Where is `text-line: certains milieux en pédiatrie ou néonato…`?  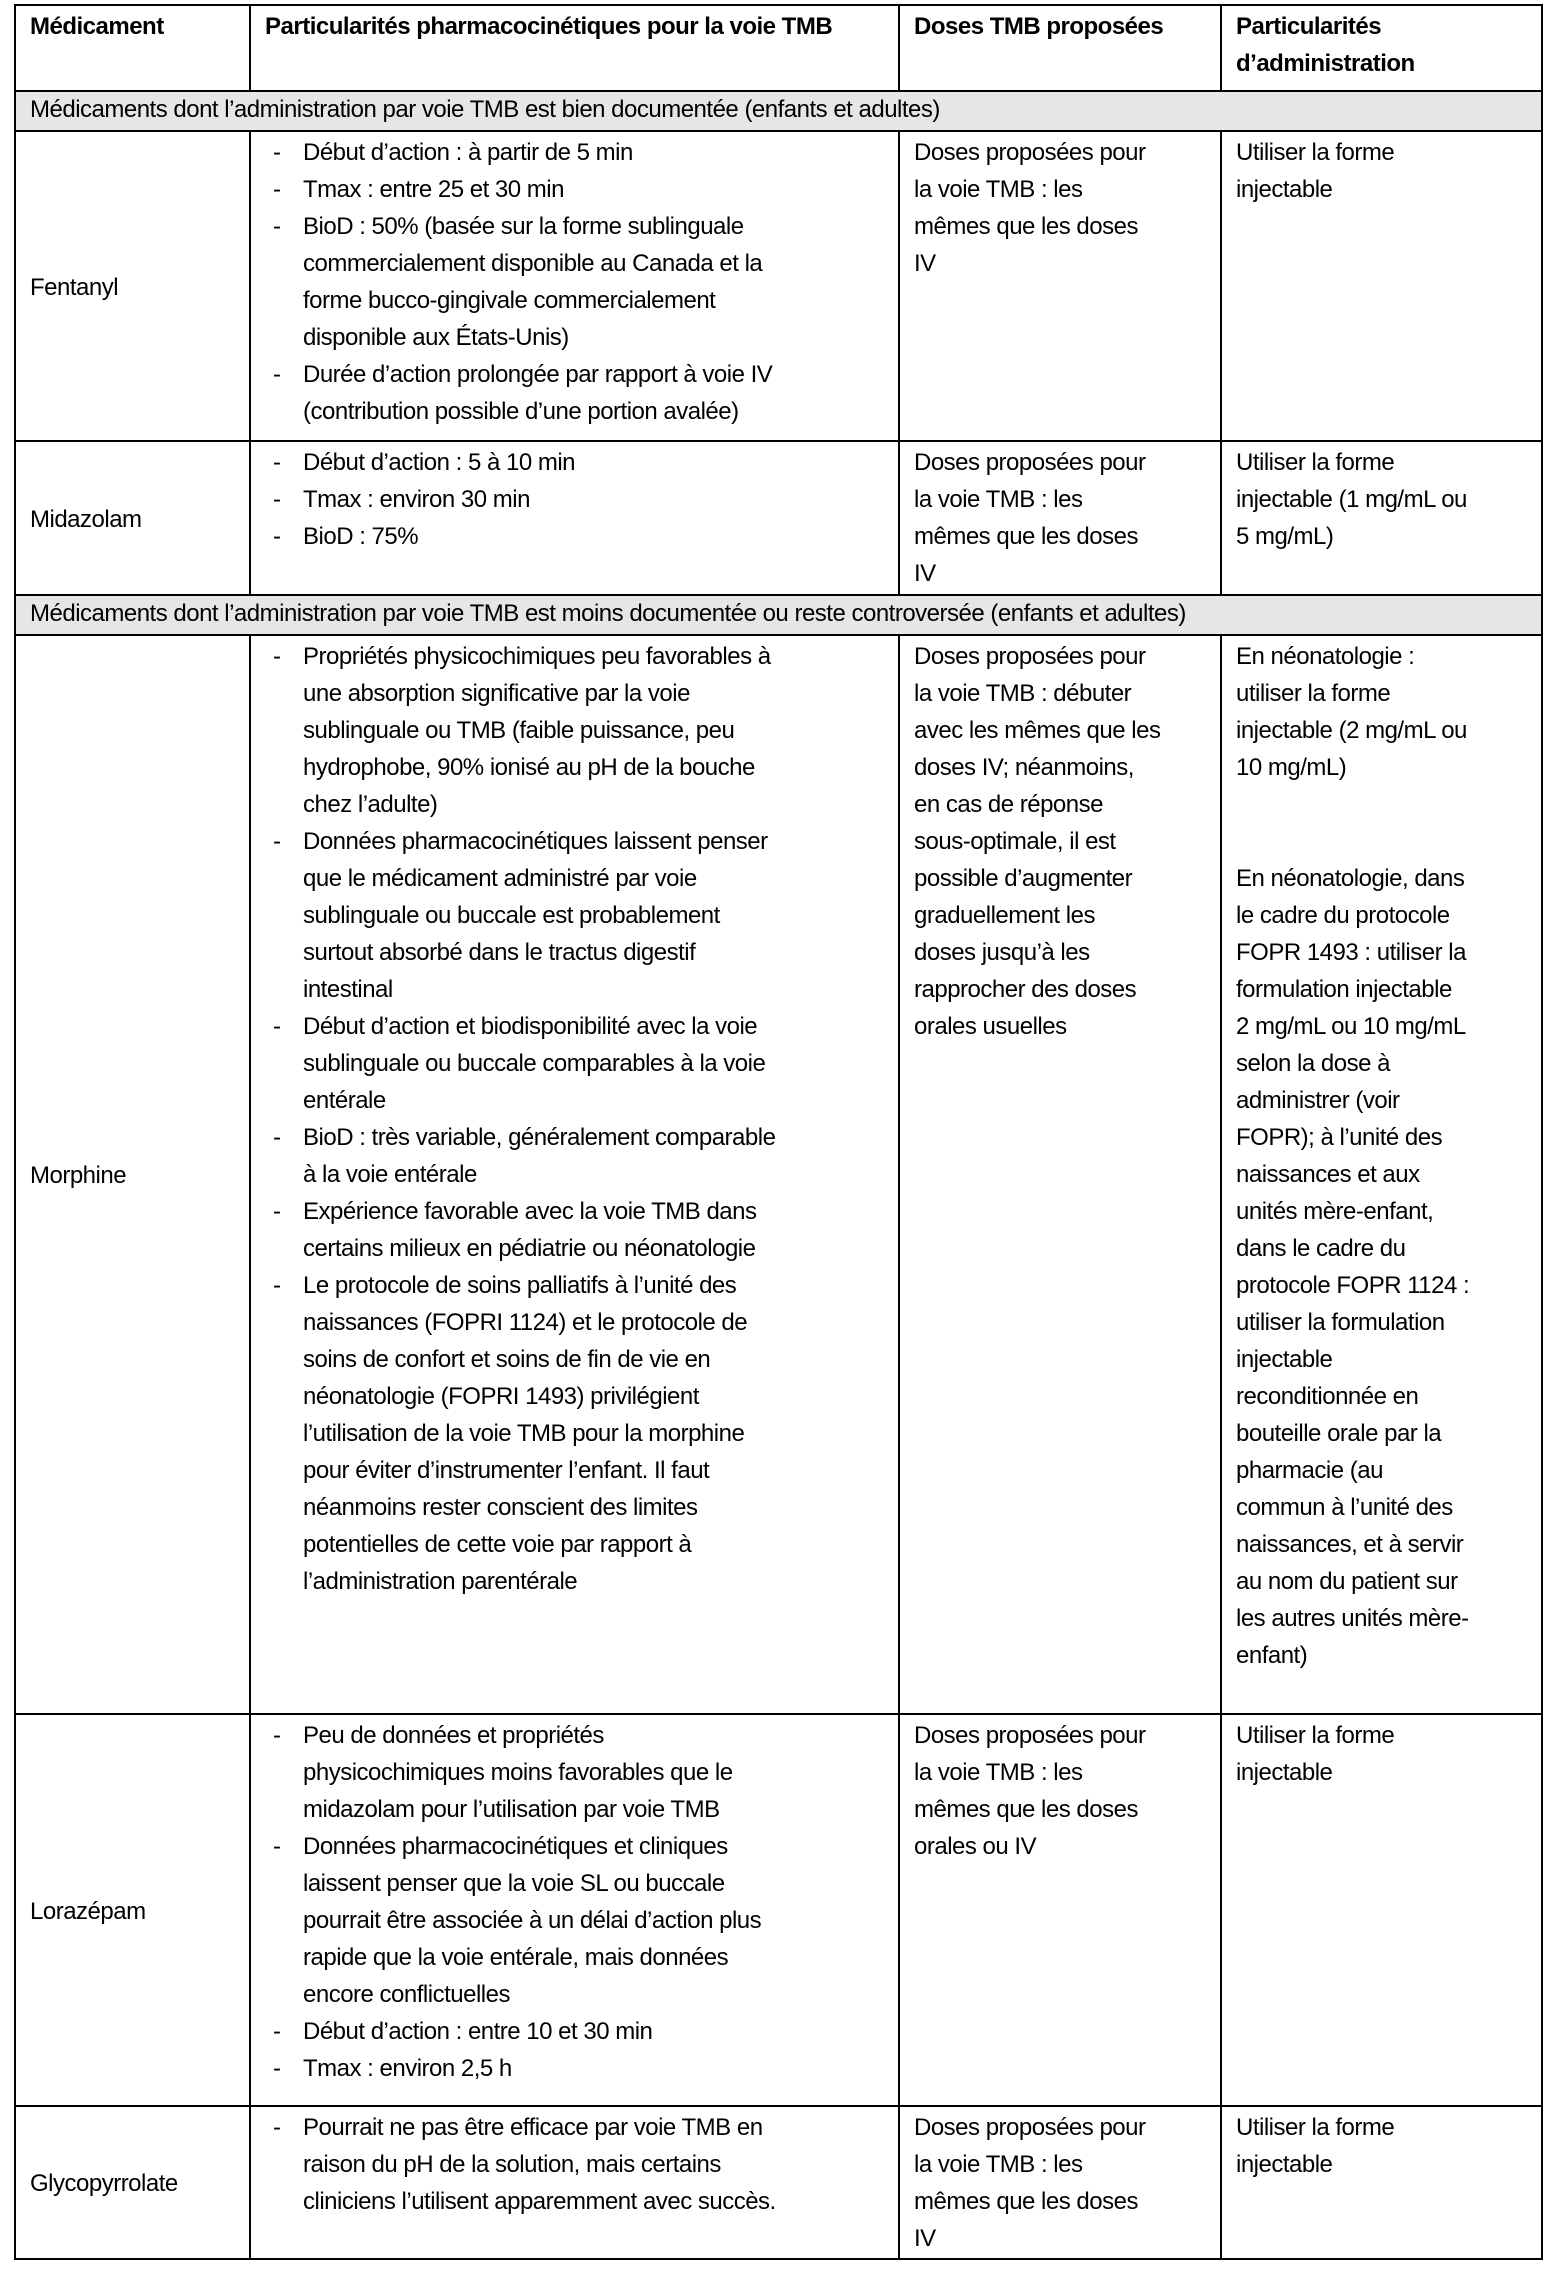
text-line: certains milieux en pédiatrie ou néonato… is located at coordinates (529, 1248).